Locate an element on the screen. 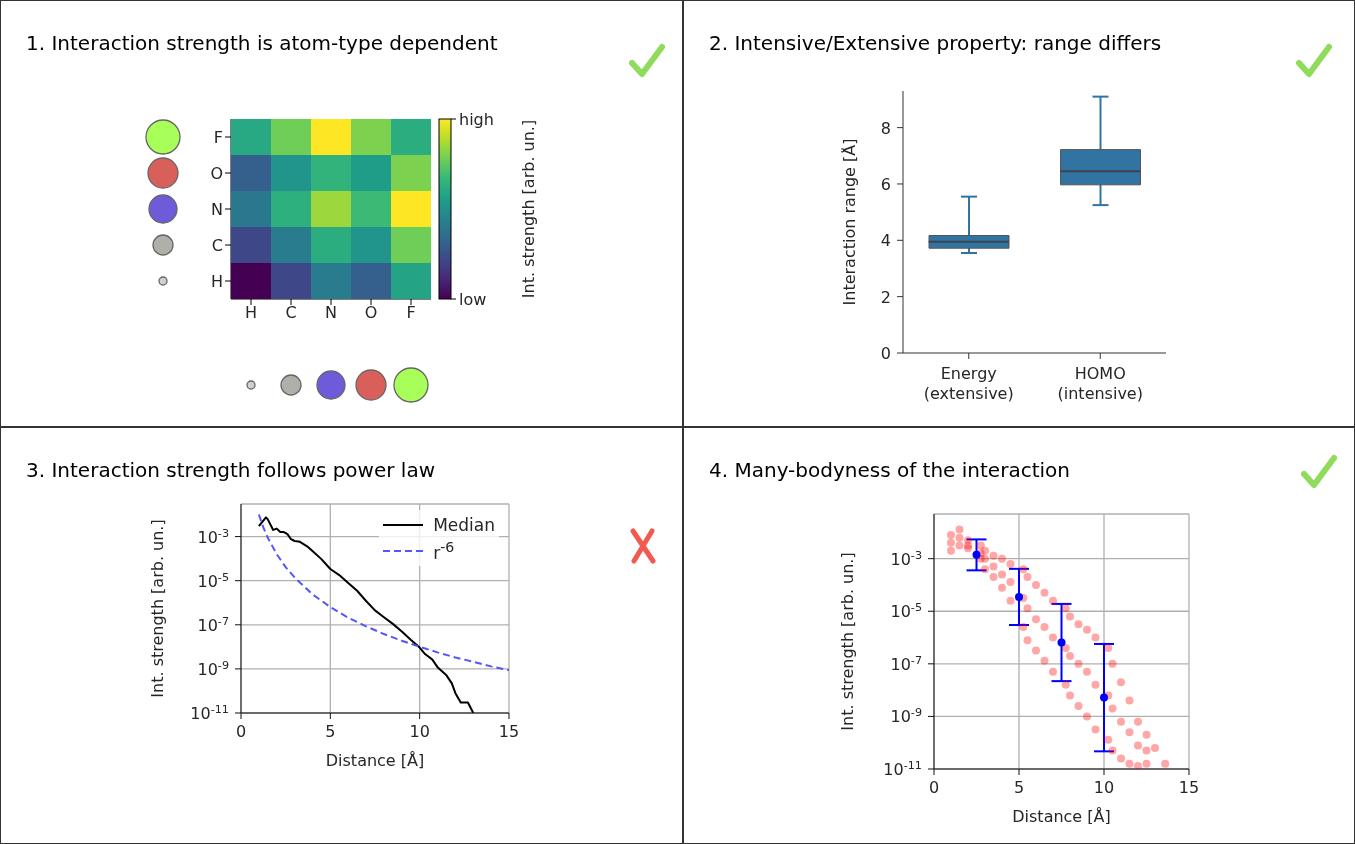  x-tick-label: Energy (extensive) is located at coordinates (968, 383).